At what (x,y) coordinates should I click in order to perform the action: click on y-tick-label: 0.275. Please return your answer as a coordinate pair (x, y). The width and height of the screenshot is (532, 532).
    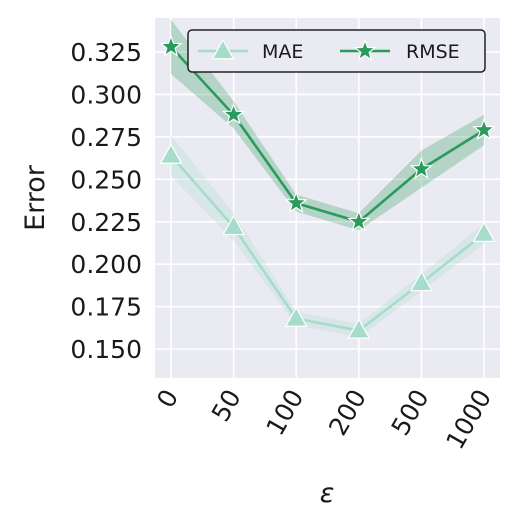
    Looking at the image, I should click on (106, 137).